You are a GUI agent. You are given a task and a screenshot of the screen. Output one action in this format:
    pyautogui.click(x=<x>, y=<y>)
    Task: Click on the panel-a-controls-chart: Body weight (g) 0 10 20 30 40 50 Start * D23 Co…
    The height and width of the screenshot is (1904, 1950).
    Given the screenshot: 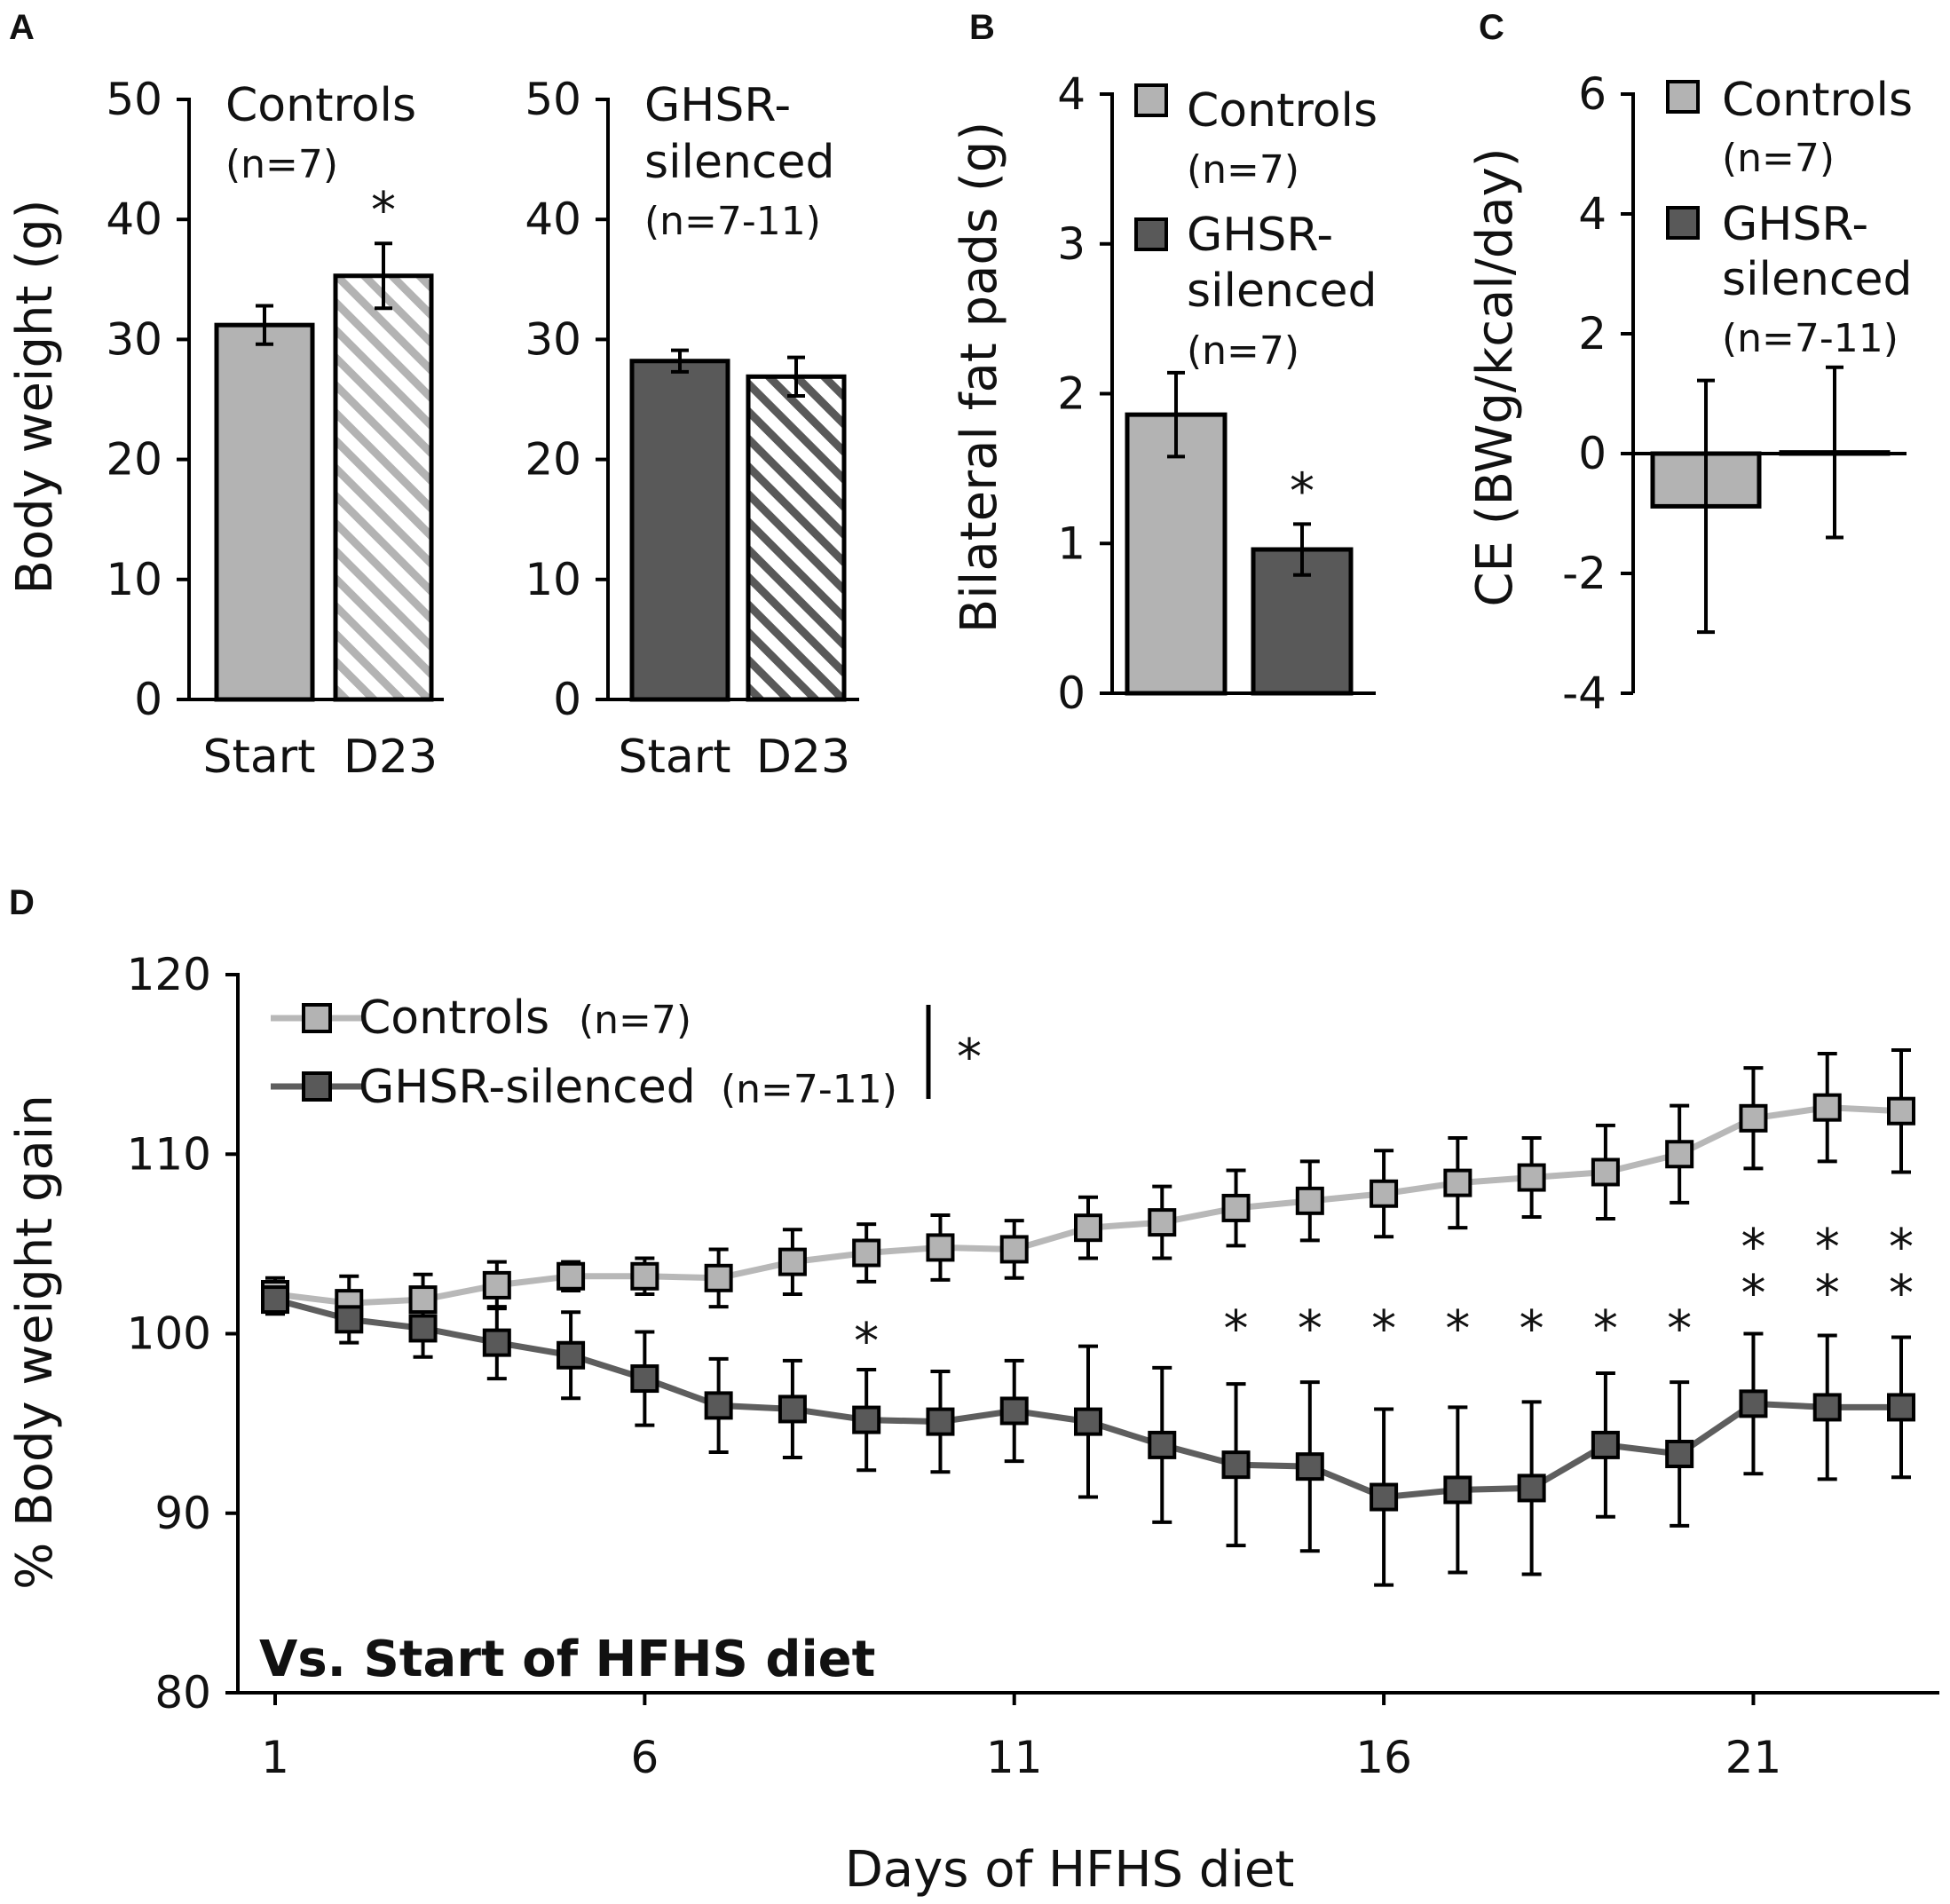 What is the action you would take?
    pyautogui.click(x=225, y=429)
    